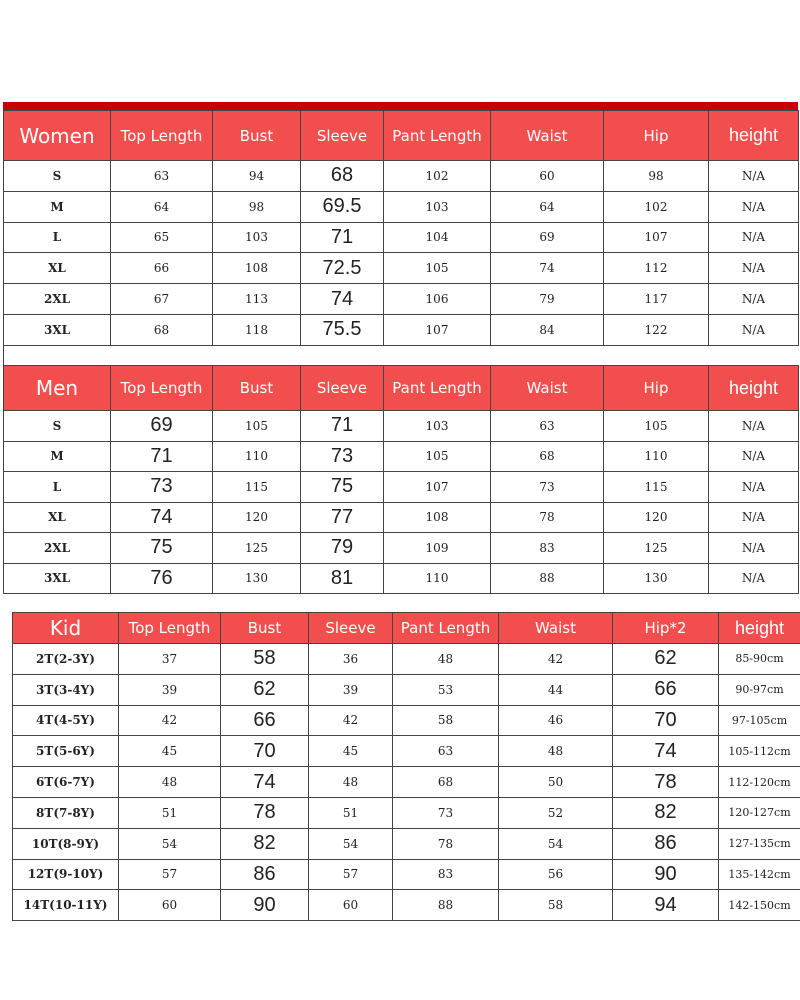  Describe the element at coordinates (264, 751) in the screenshot. I see `table-cell: 70` at that location.